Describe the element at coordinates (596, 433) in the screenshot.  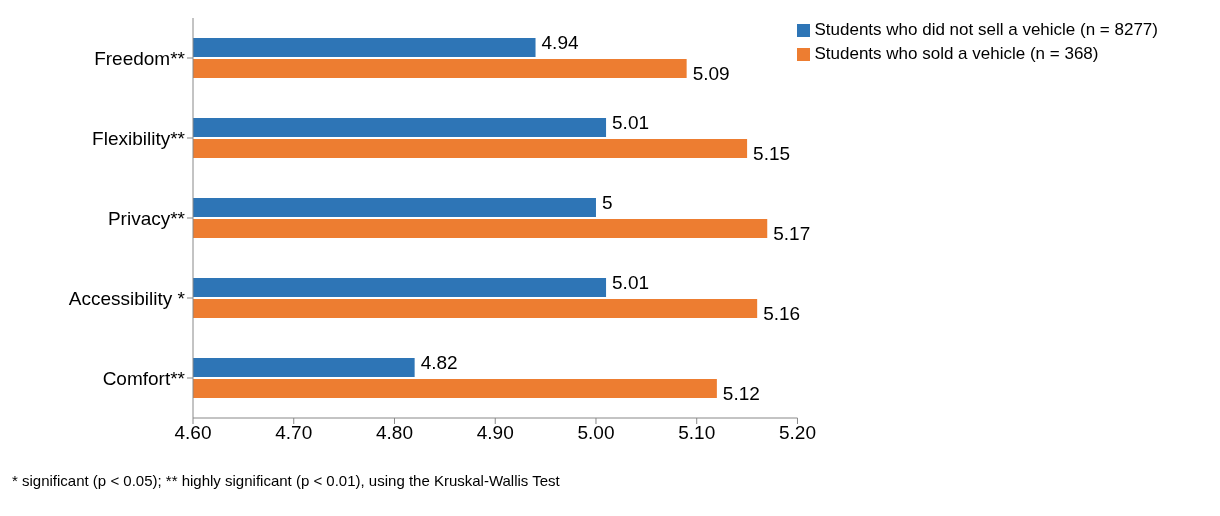
I see `x-tick-label: 5.00` at that location.